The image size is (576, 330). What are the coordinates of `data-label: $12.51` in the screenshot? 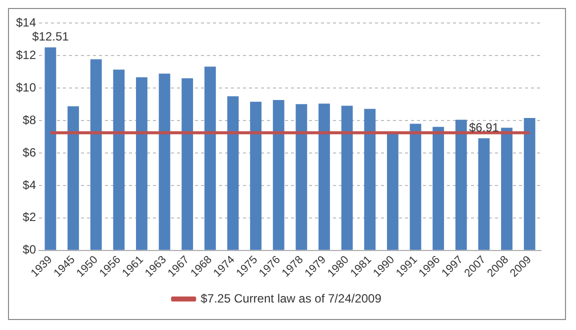 It's located at (51, 37).